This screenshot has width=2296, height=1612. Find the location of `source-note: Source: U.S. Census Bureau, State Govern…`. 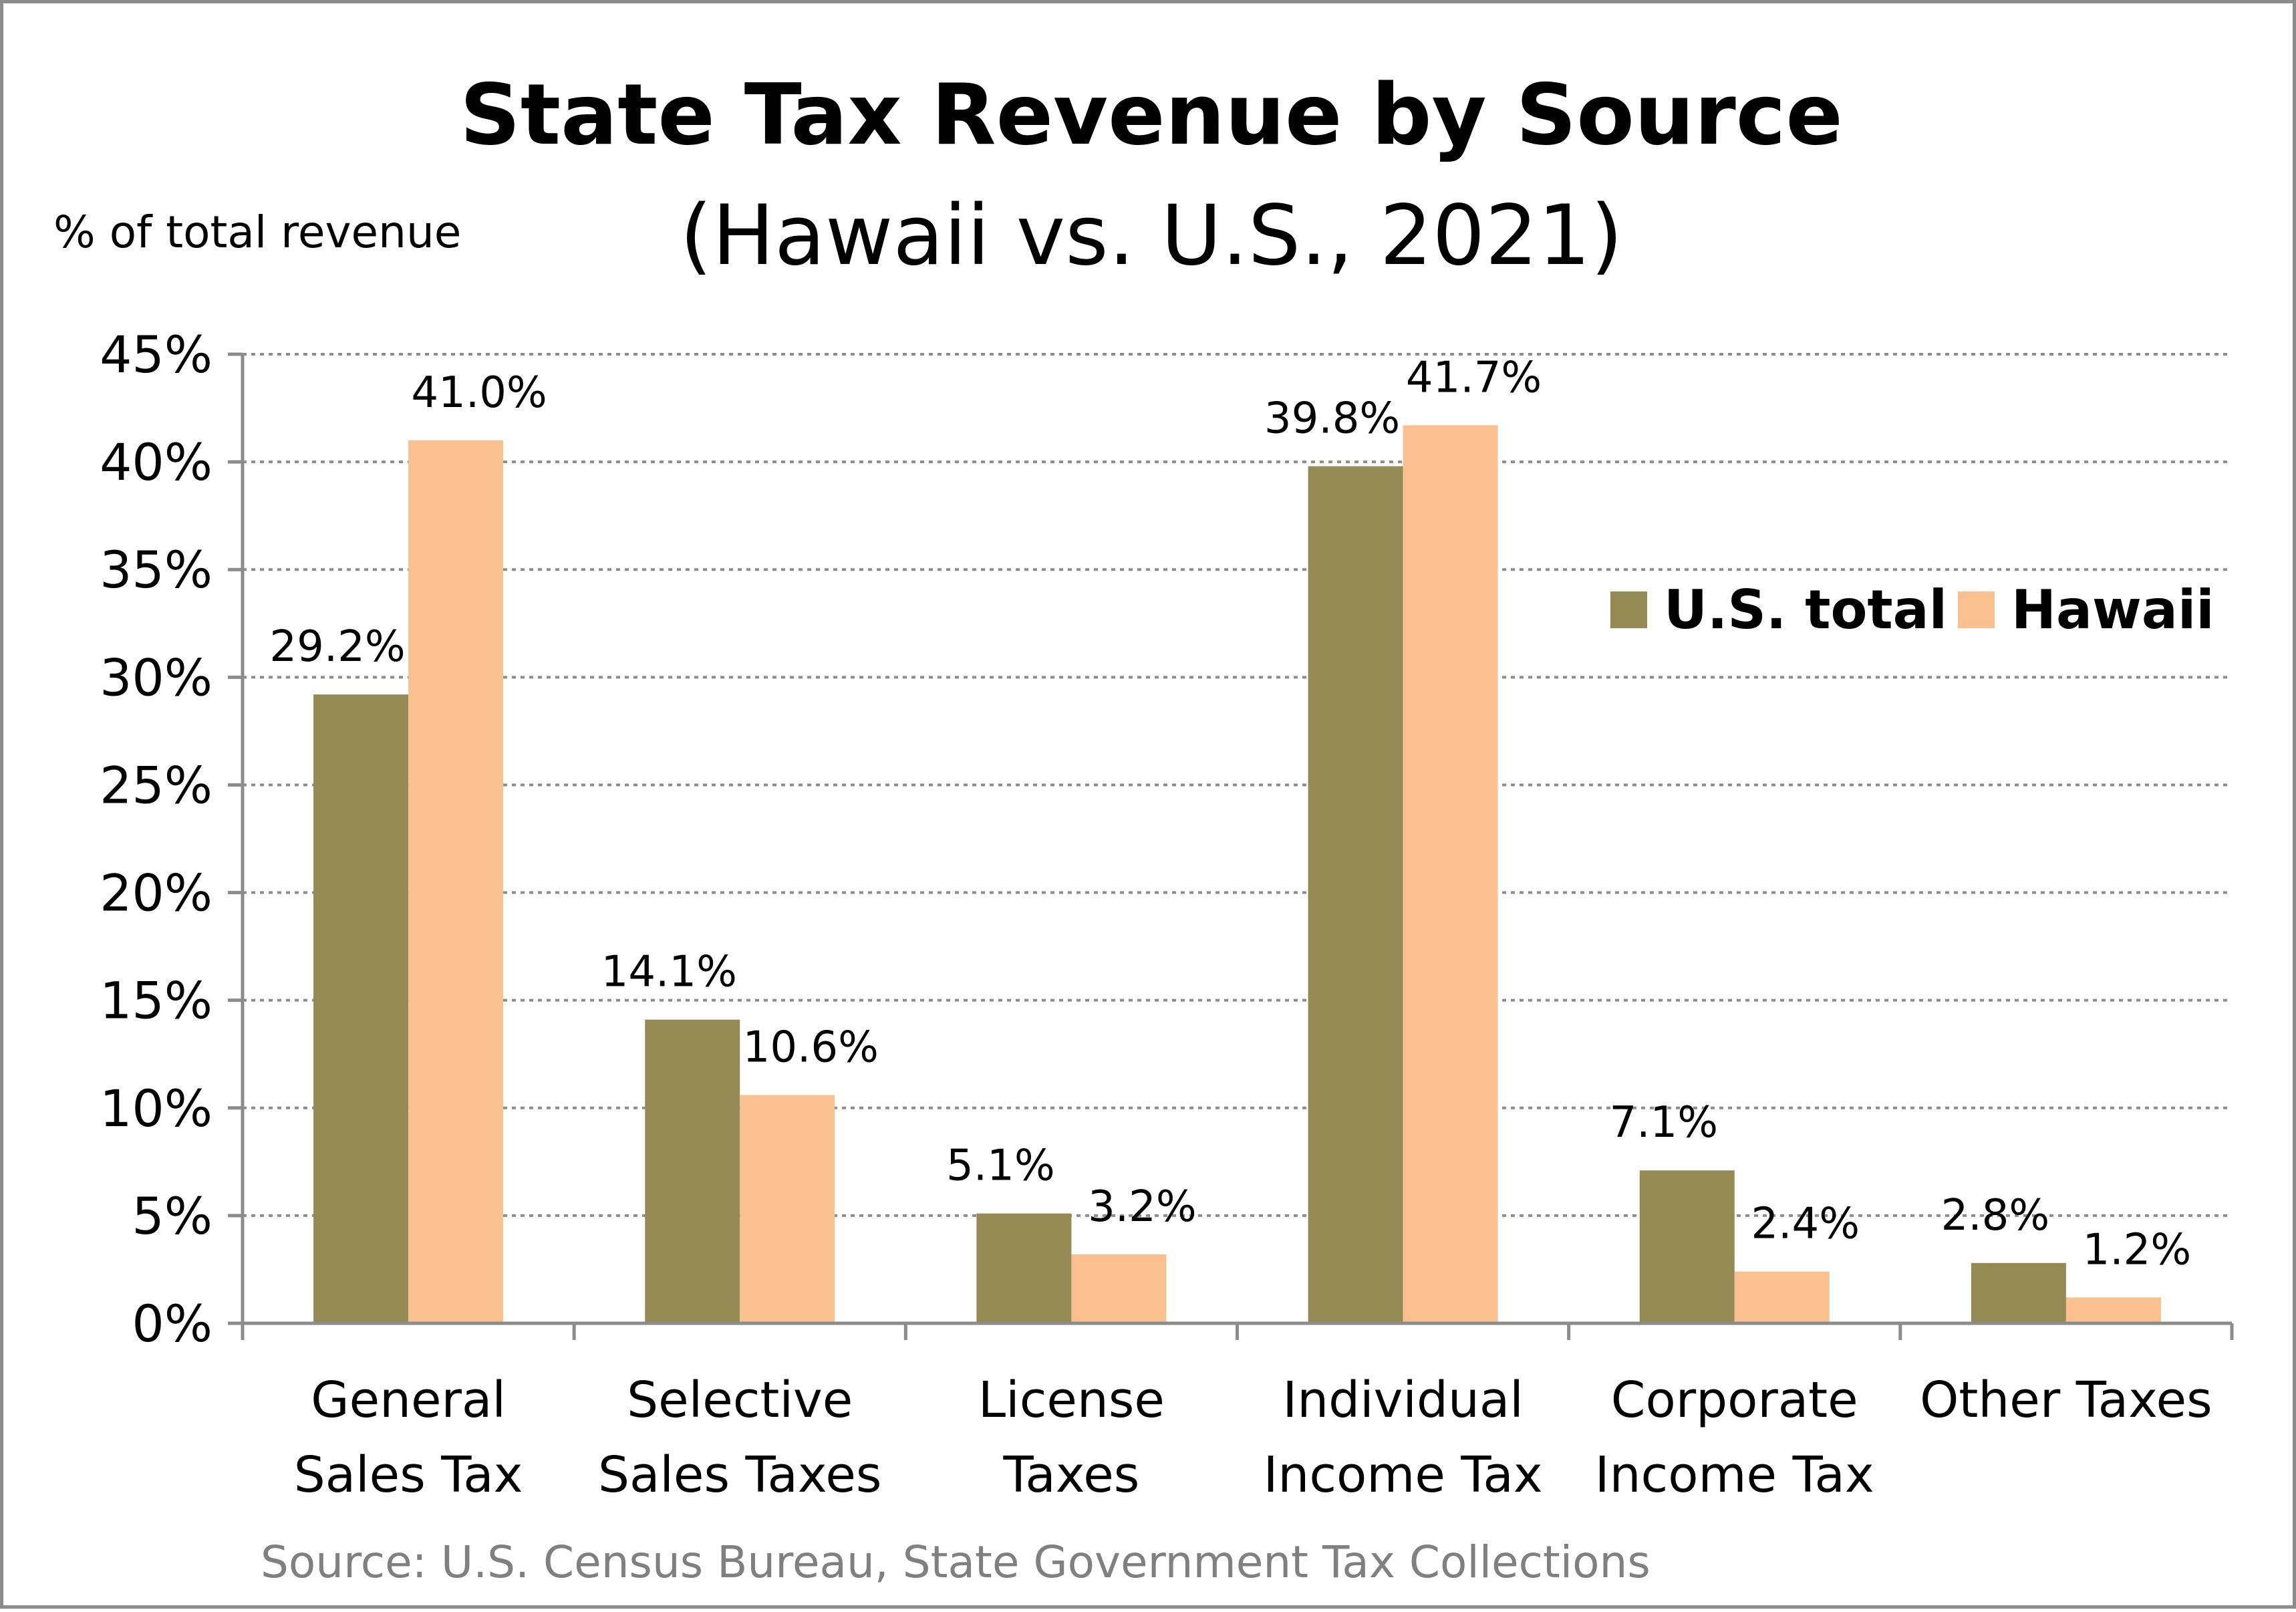

source-note: Source: U.S. Census Bureau, State Govern… is located at coordinates (956, 1562).